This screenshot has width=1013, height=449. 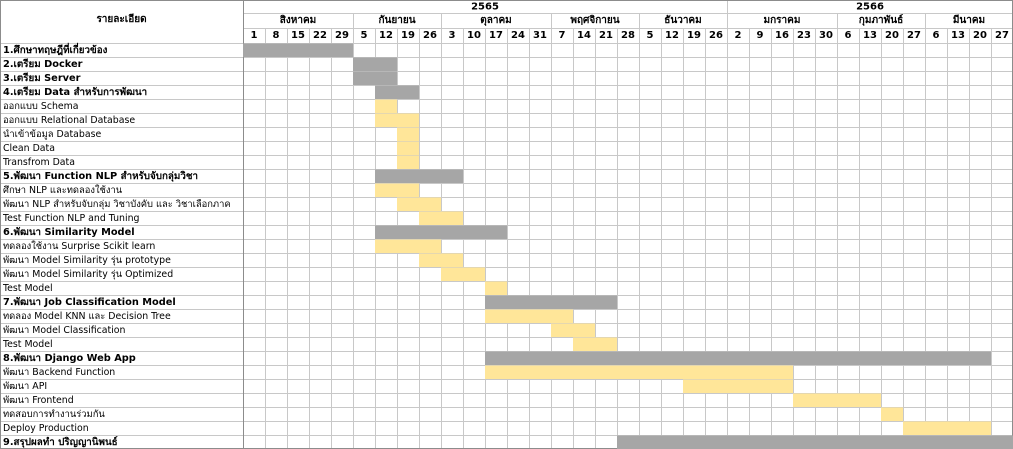 What do you see at coordinates (42, 78) in the screenshot?
I see `phase-label: 3.เตรียม Server` at bounding box center [42, 78].